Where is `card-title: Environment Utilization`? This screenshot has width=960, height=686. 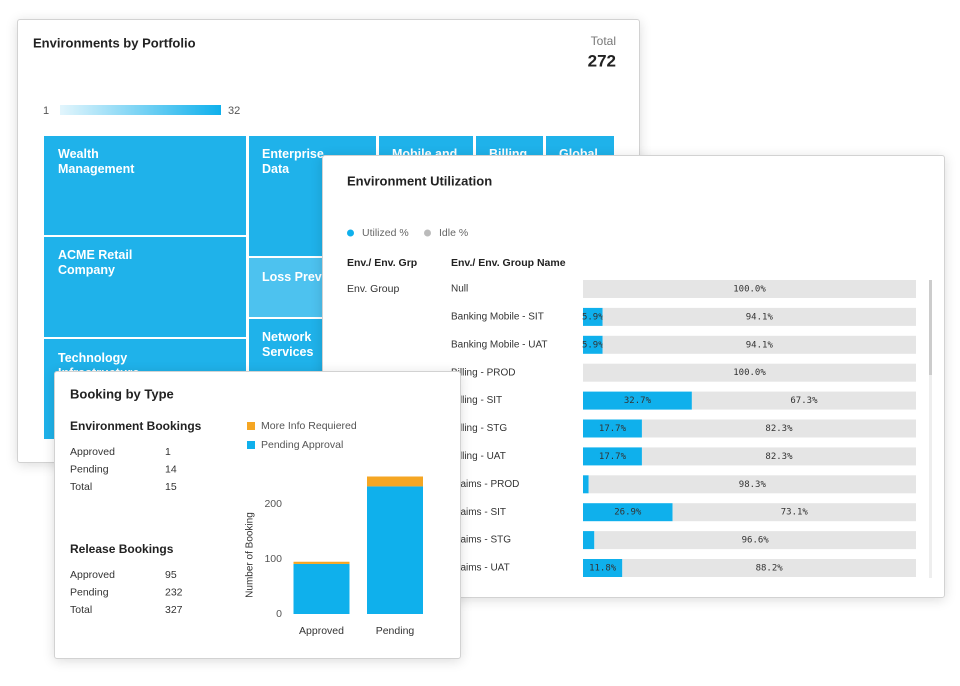 card-title: Environment Utilization is located at coordinates (419, 180).